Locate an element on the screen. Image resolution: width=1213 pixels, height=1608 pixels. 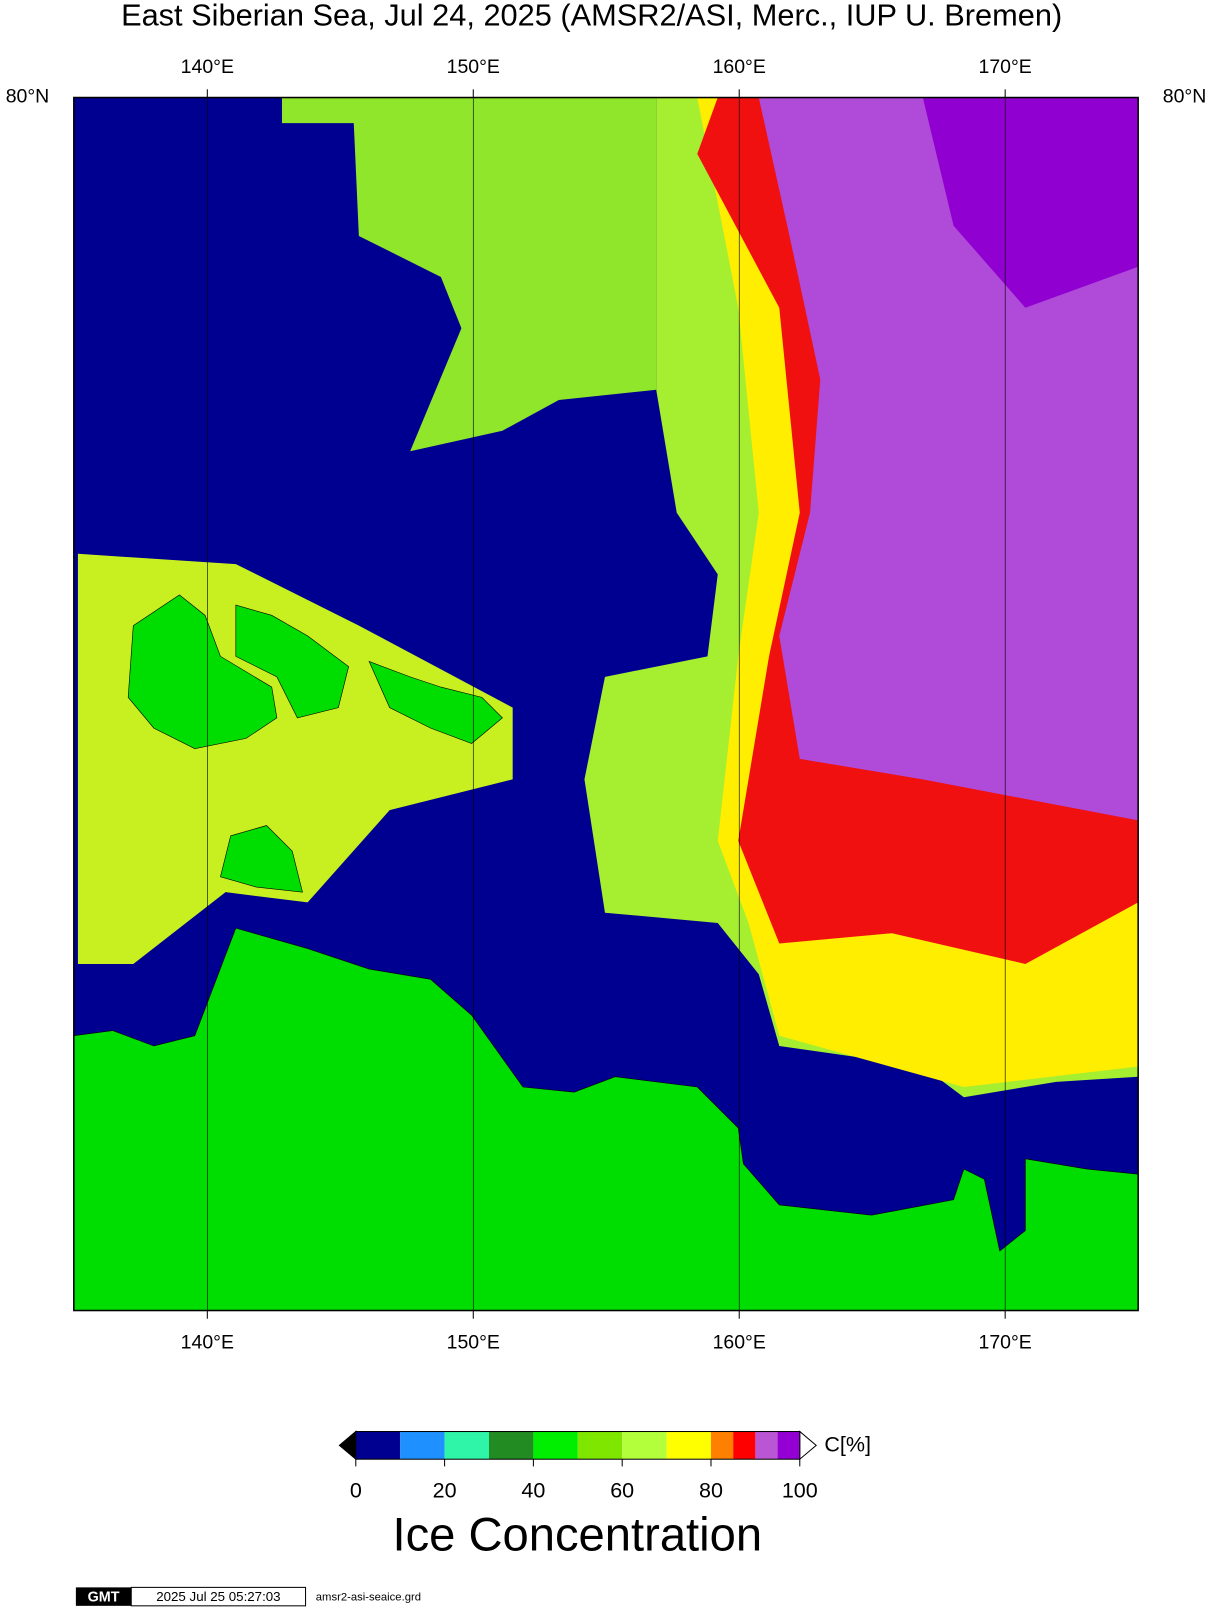
gmt-logo: GMT is located at coordinates (104, 1597).